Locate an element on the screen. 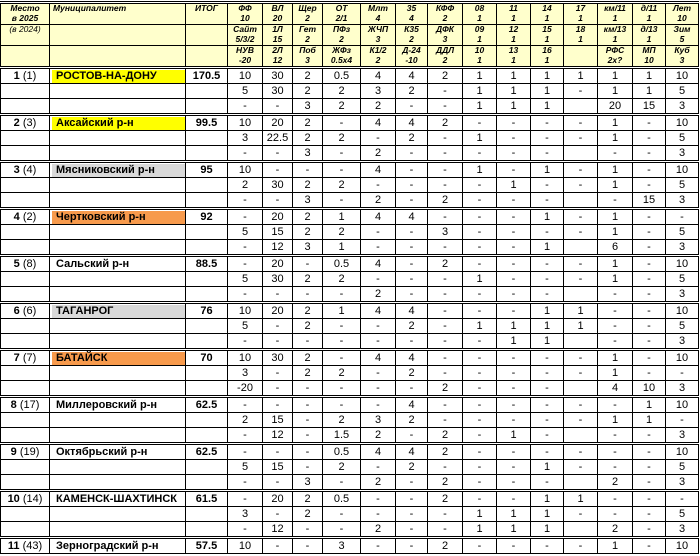 Image resolution: width=700 pixels, height=556 pixels. place-cell: 2 (3) is located at coordinates (25, 122).